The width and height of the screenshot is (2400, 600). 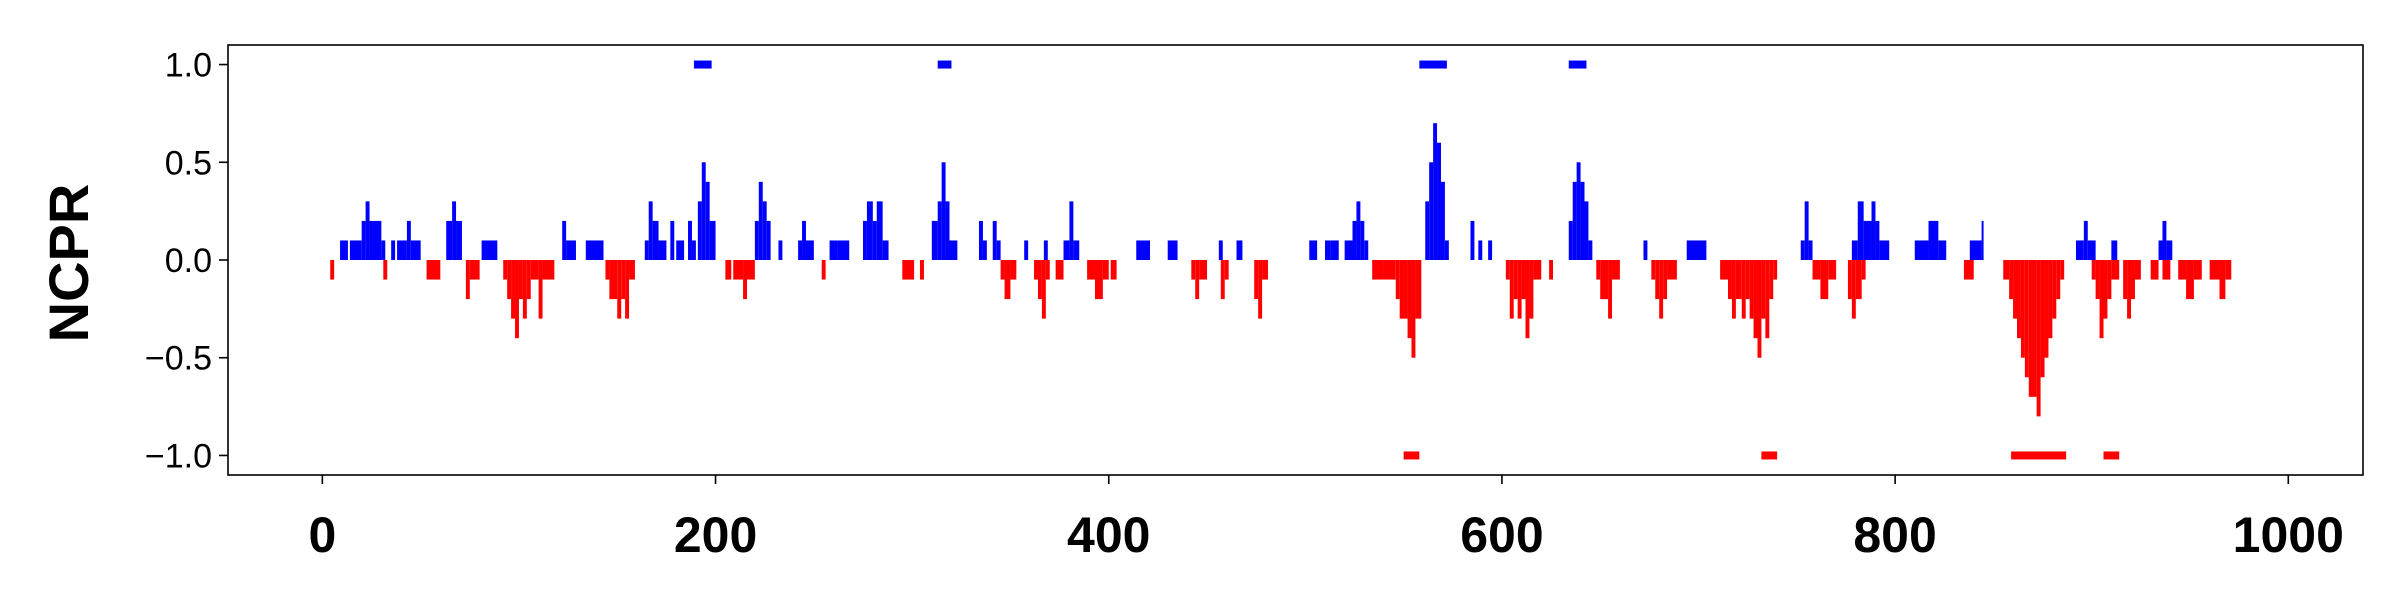 What do you see at coordinates (186, 261) in the screenshot?
I see `y-axis: 1.0 0.5 0.0 −0.5 −1.0` at bounding box center [186, 261].